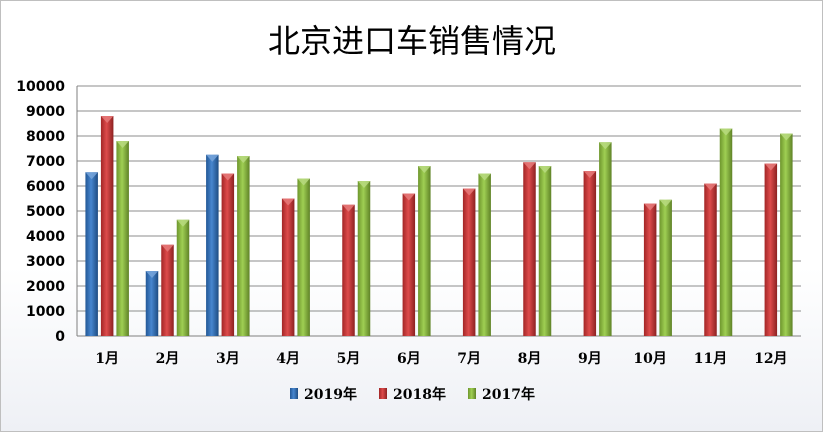 The image size is (823, 432). Describe the element at coordinates (419, 394) in the screenshot. I see `legend-label: 2018年` at that location.